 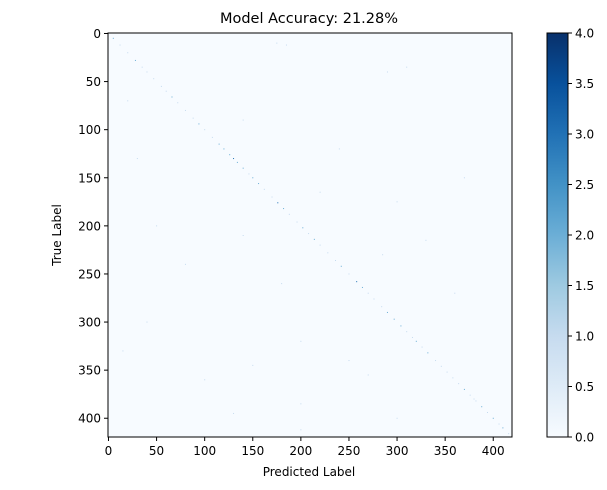 I want to click on x-tick-label: 50, so click(x=156, y=451).